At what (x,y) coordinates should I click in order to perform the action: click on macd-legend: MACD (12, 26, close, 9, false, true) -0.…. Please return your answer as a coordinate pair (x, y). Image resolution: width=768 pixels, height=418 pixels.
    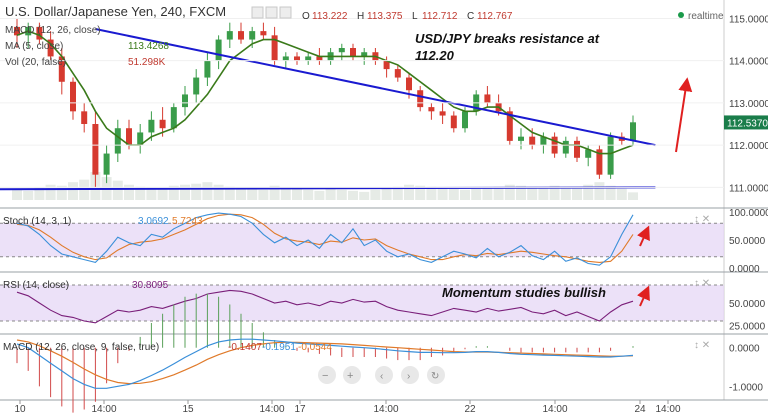
    Looking at the image, I should click on (167, 347).